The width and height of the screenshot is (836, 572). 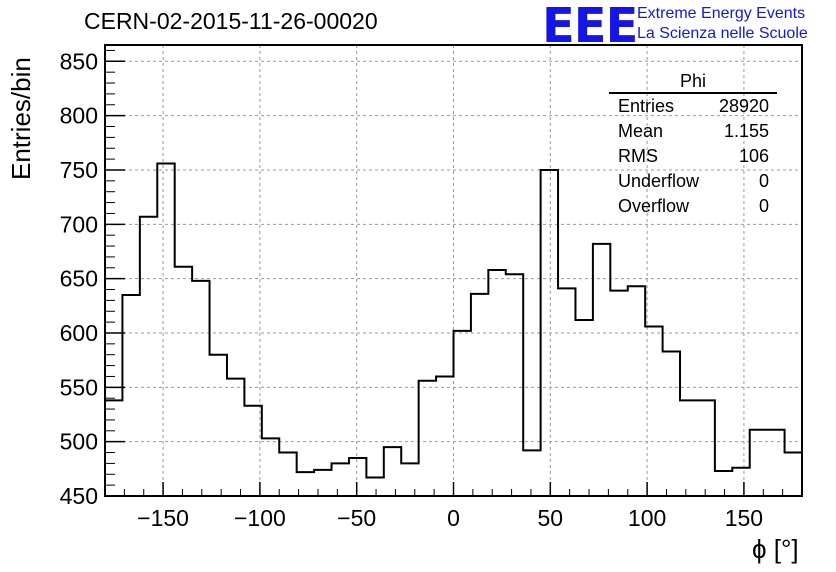 What do you see at coordinates (721, 13) in the screenshot?
I see `logo-line-1: Extreme Energy Events` at bounding box center [721, 13].